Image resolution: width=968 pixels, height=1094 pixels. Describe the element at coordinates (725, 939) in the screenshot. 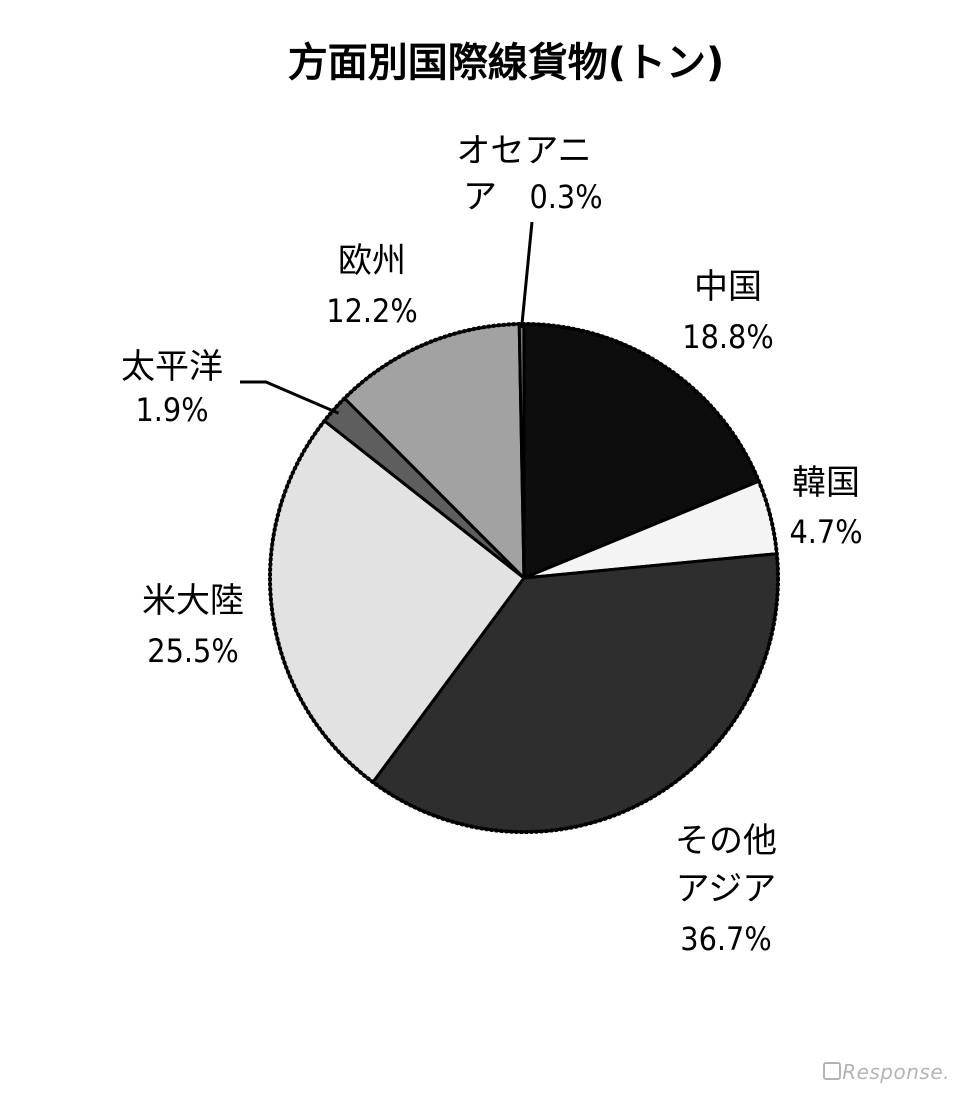

I see `slice-value-2: 36.7%` at that location.